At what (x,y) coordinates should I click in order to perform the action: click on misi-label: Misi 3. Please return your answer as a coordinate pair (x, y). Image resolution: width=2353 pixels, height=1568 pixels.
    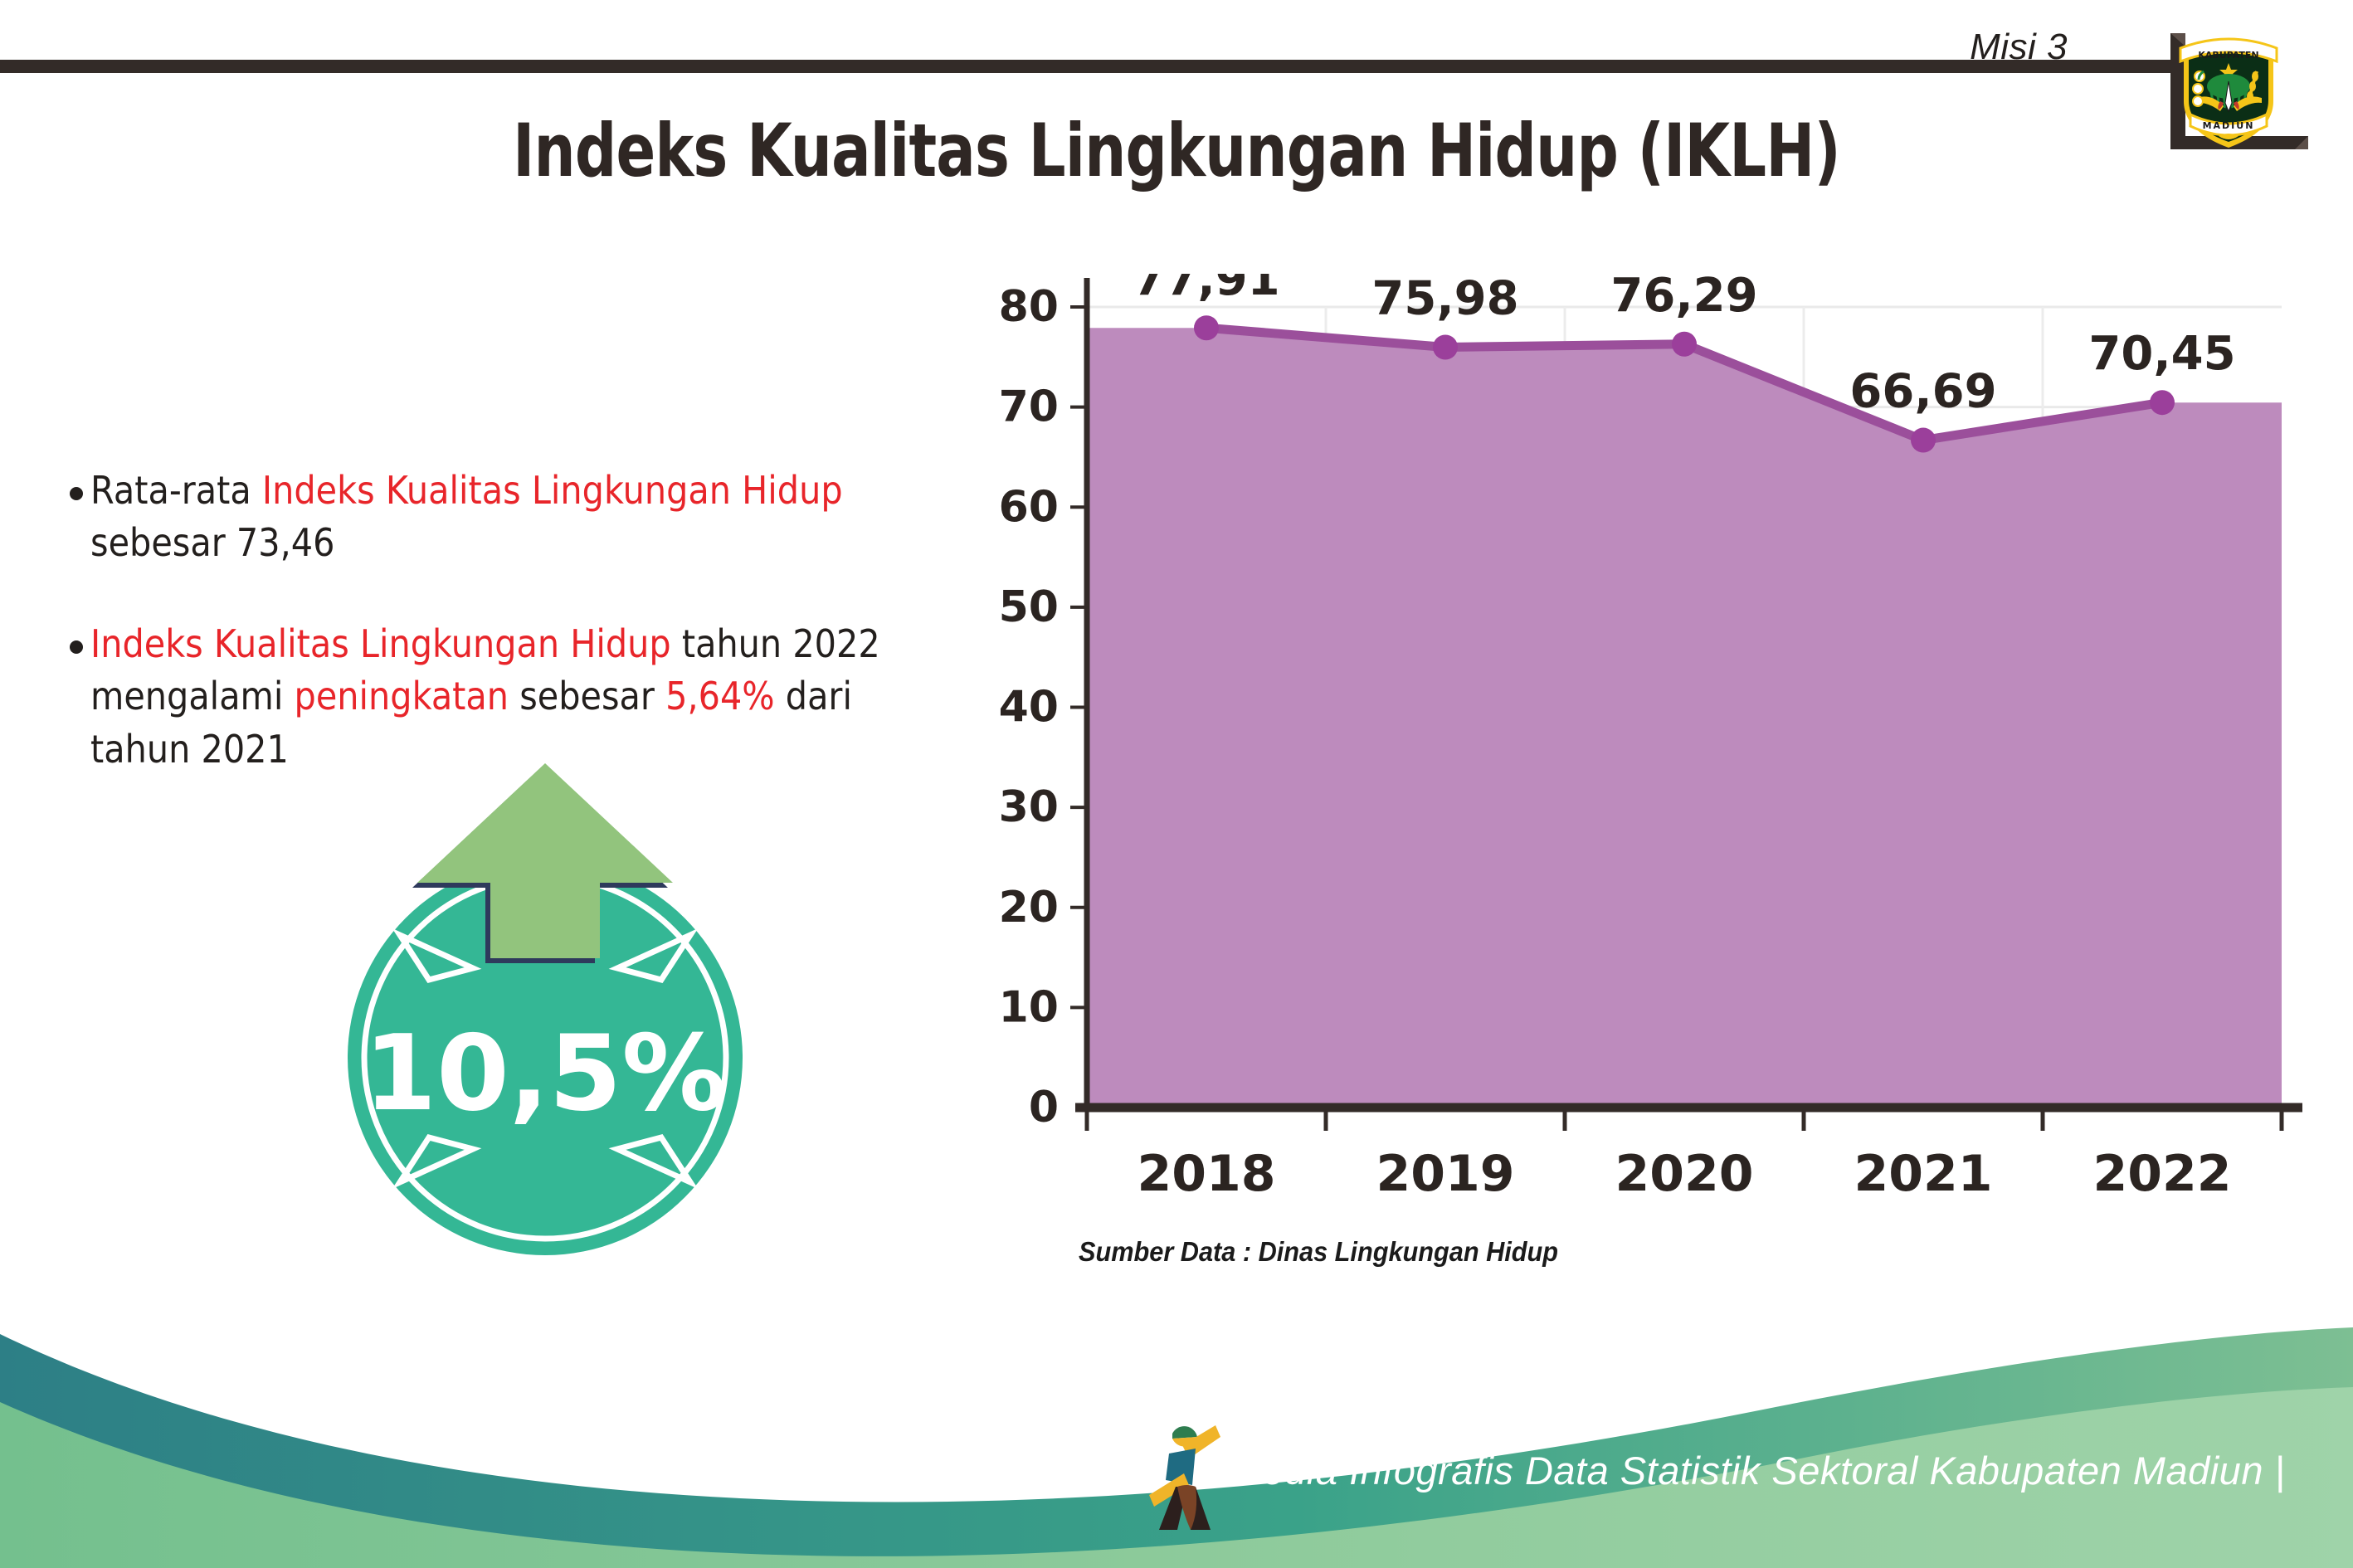
    Looking at the image, I should click on (2019, 47).